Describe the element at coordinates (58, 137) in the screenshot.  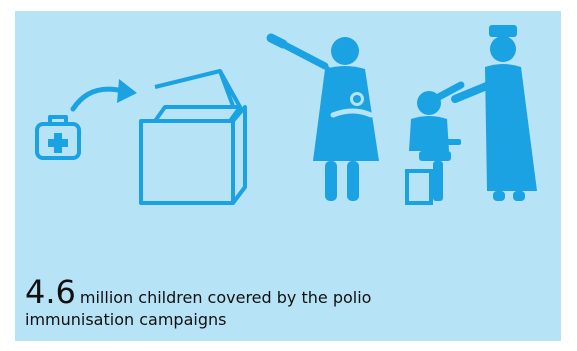
I see `medical-kit-icon` at that location.